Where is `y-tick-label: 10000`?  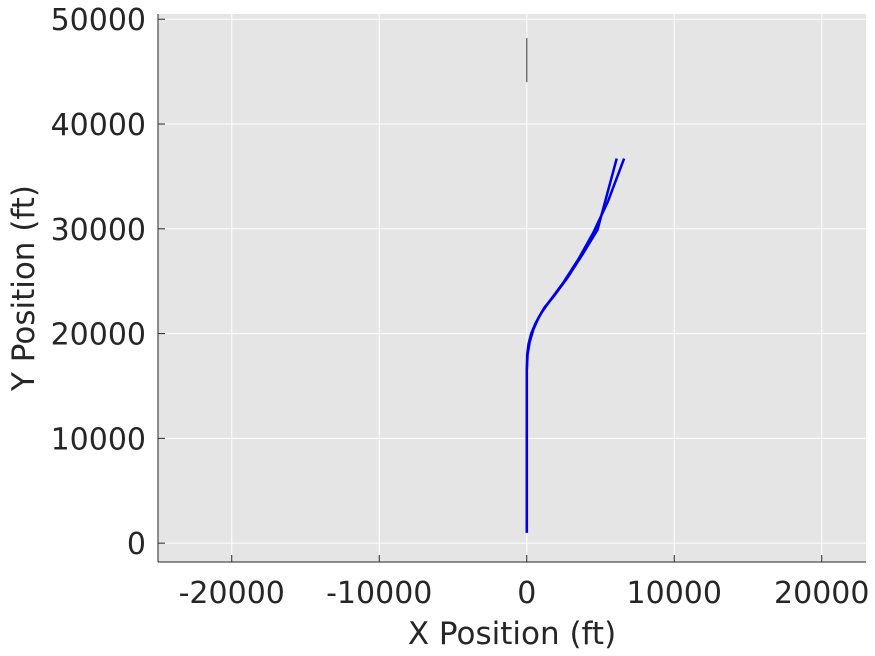 y-tick-label: 10000 is located at coordinates (98, 439).